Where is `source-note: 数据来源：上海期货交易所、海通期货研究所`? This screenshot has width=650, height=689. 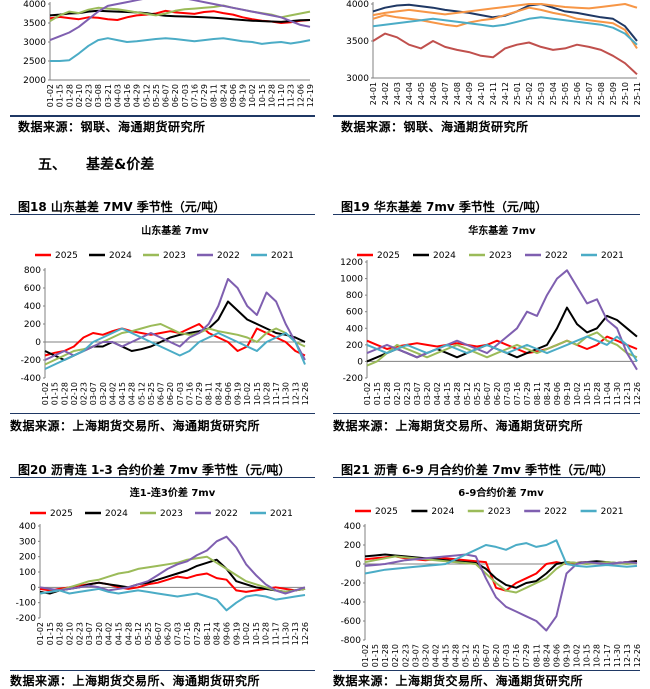 source-note: 数据来源：上海期货交易所、海通期货研究所 is located at coordinates (458, 681).